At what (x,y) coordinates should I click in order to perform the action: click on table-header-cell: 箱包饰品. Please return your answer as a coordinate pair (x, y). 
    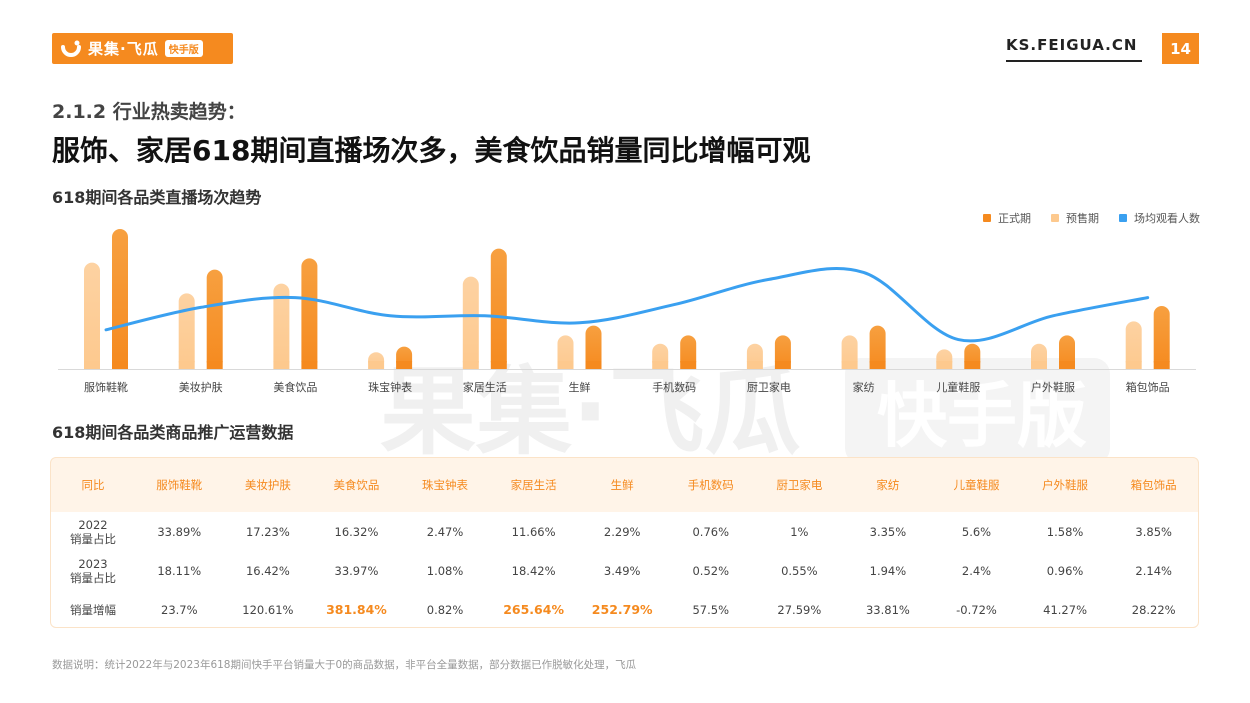
    Looking at the image, I should click on (1153, 485).